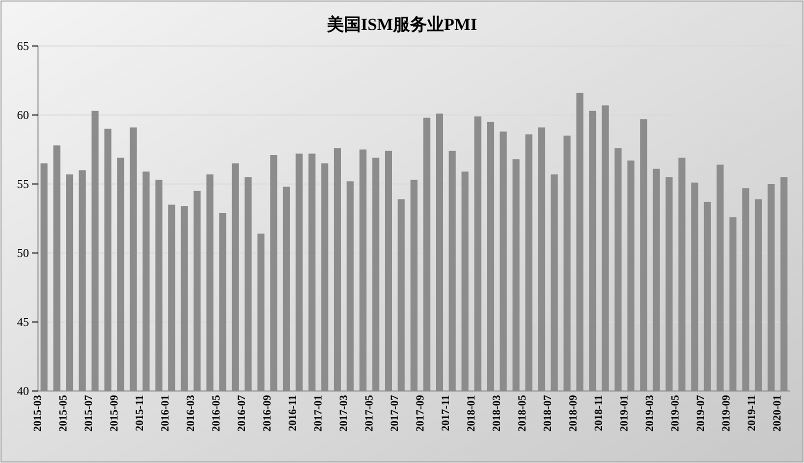 The width and height of the screenshot is (804, 463). What do you see at coordinates (369, 413) in the screenshot?
I see `x-tick-label: 2017-05` at bounding box center [369, 413].